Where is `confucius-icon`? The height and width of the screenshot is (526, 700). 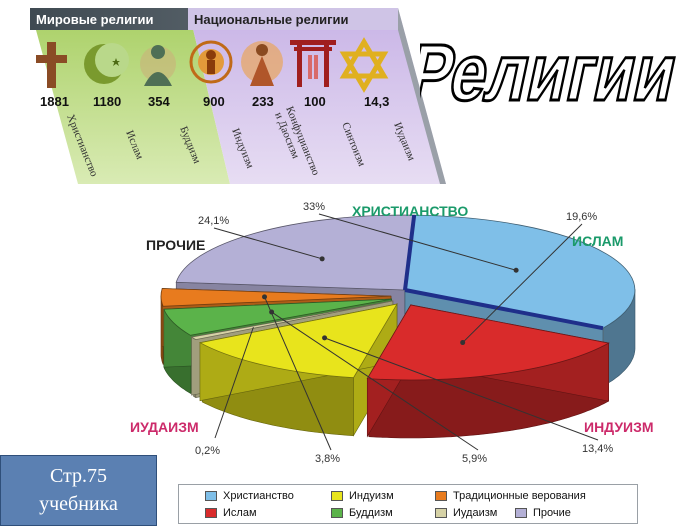
confucius-icon is located at coordinates (262, 63).